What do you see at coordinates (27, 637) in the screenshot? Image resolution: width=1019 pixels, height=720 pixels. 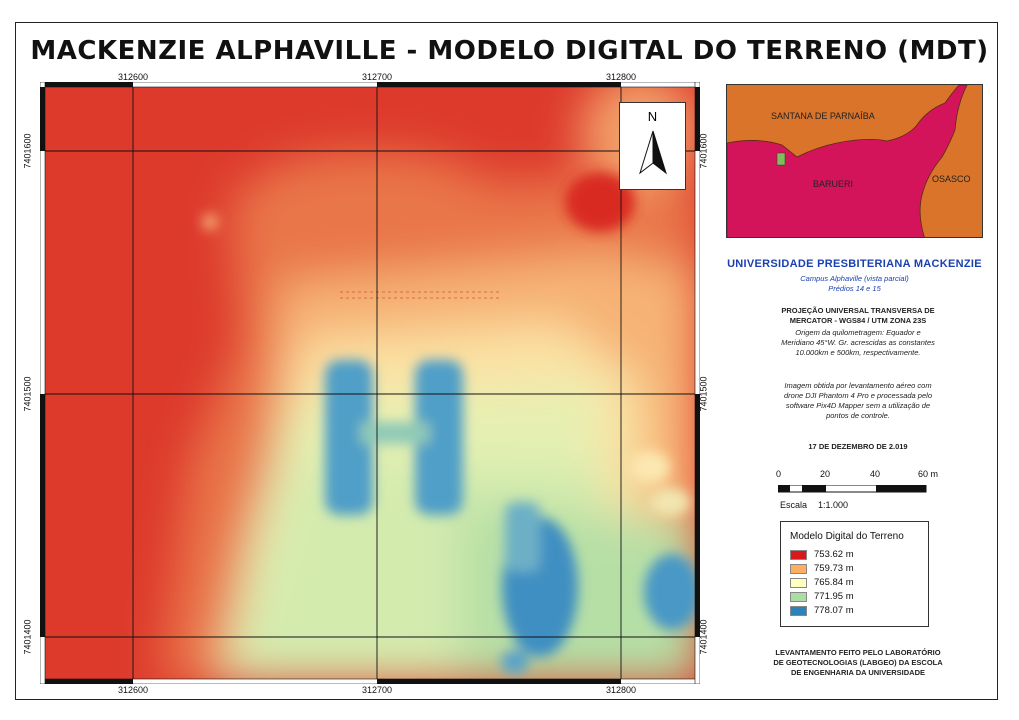 I see `y-tick-left-3: 7401400` at bounding box center [27, 637].